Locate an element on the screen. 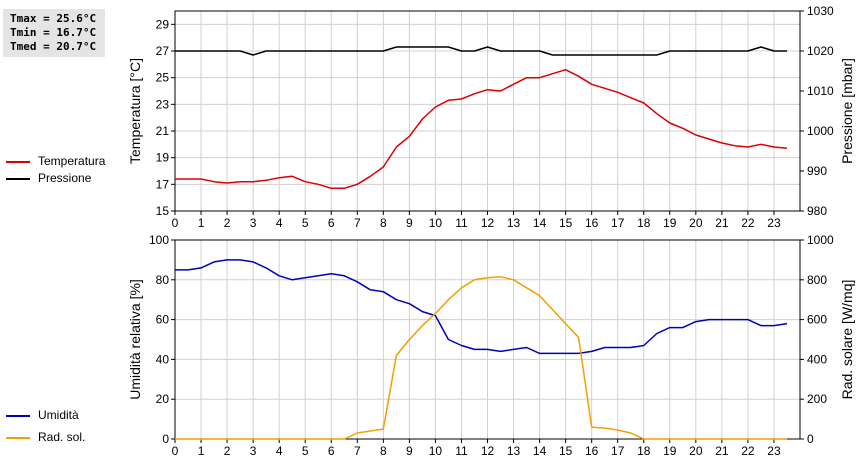  legend-line-pressure is located at coordinates (18, 179).